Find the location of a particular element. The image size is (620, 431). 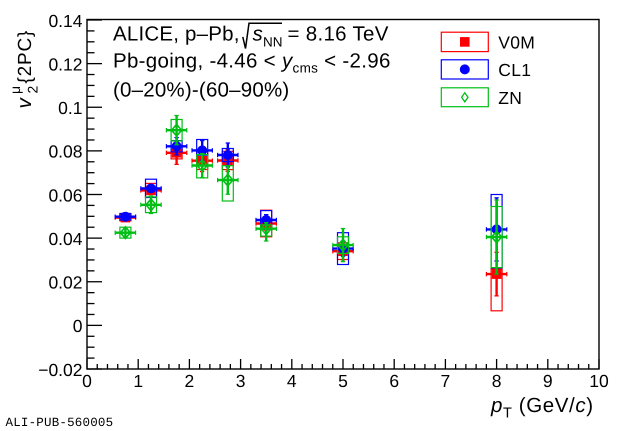

svg-text: 1 is located at coordinates (138, 381).